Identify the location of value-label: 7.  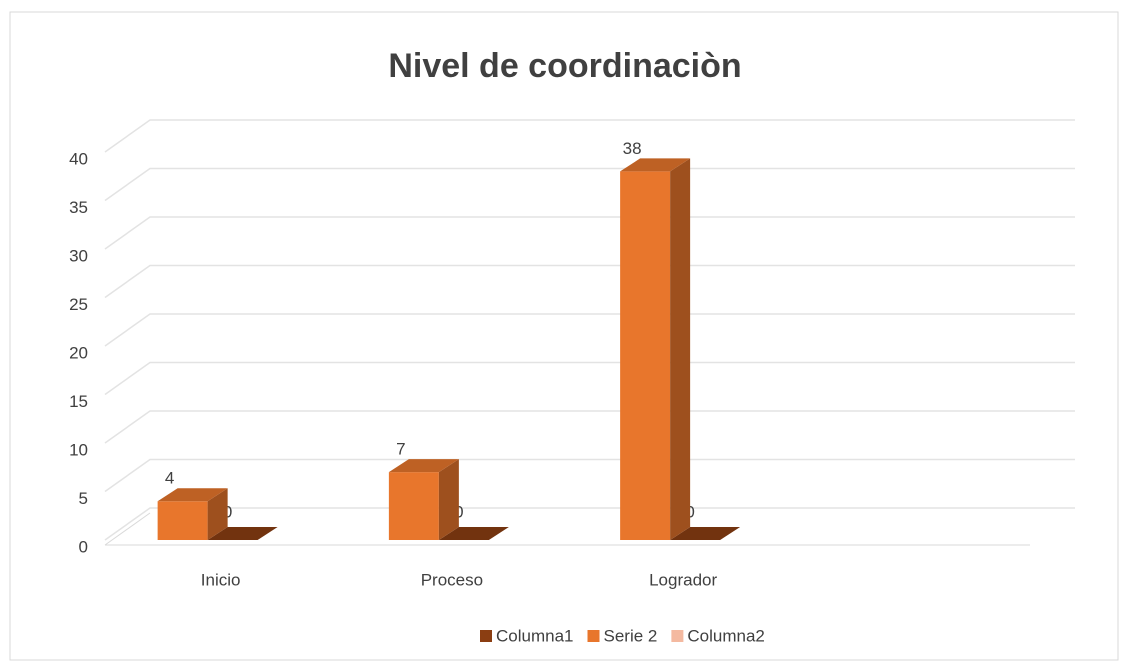
(400, 449).